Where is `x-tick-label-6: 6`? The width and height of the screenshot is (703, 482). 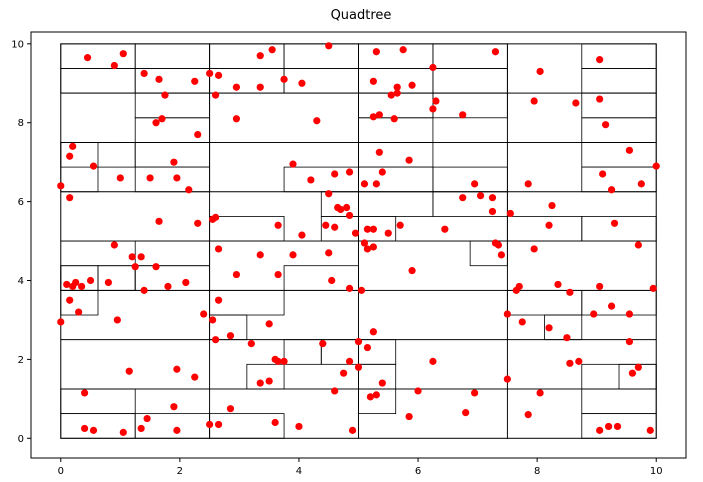
x-tick-label-6: 6 is located at coordinates (418, 471).